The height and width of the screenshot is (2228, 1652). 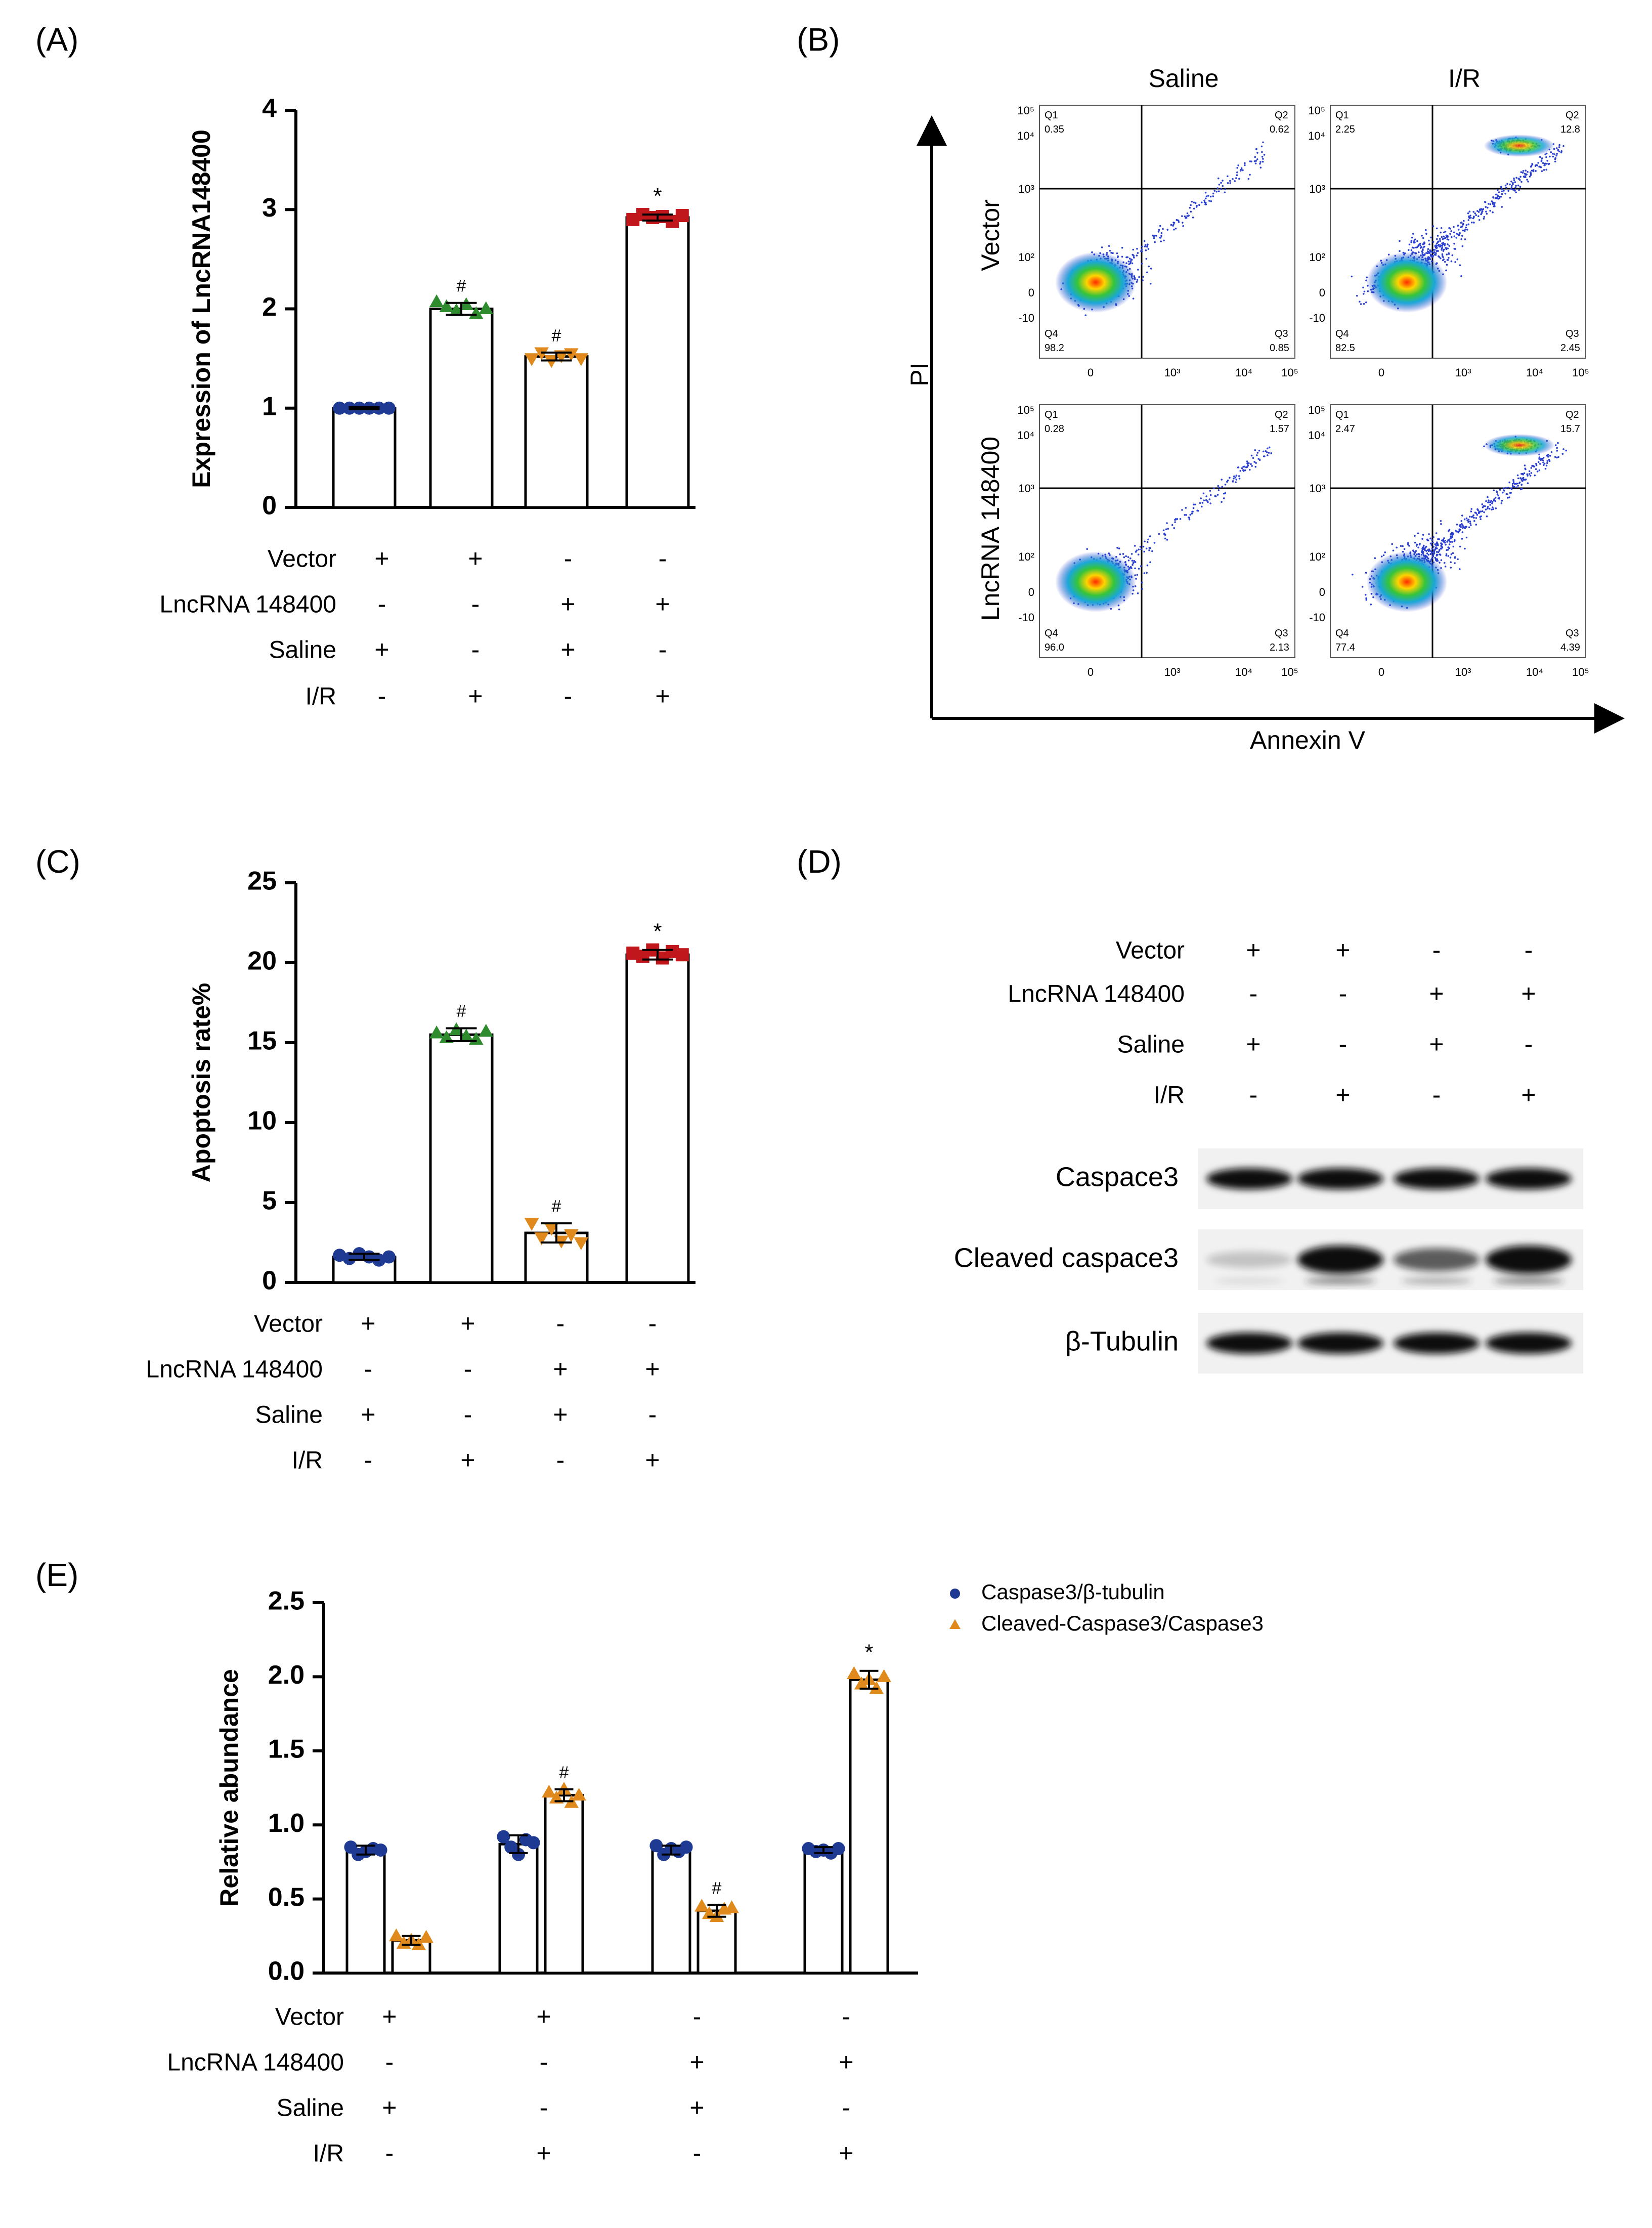 I want to click on chart-e-y-axis-label: Relative abundance, so click(x=229, y=1788).